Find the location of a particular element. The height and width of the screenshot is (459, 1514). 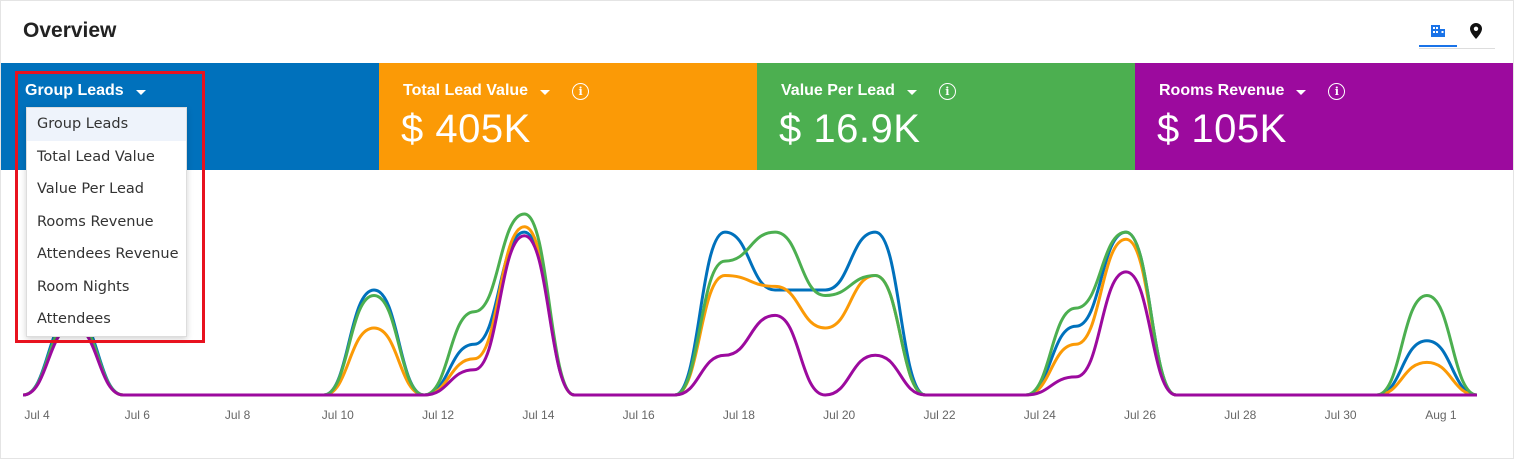

dropdown-option: Attendees is located at coordinates (74, 319).